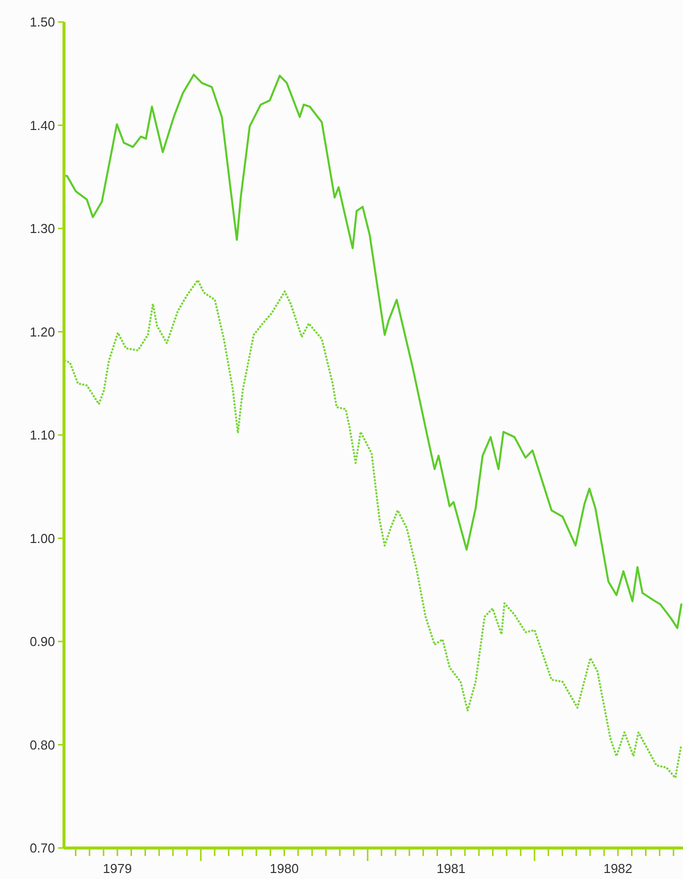 This screenshot has width=683, height=879. I want to click on x-tick-label: 1981, so click(451, 868).